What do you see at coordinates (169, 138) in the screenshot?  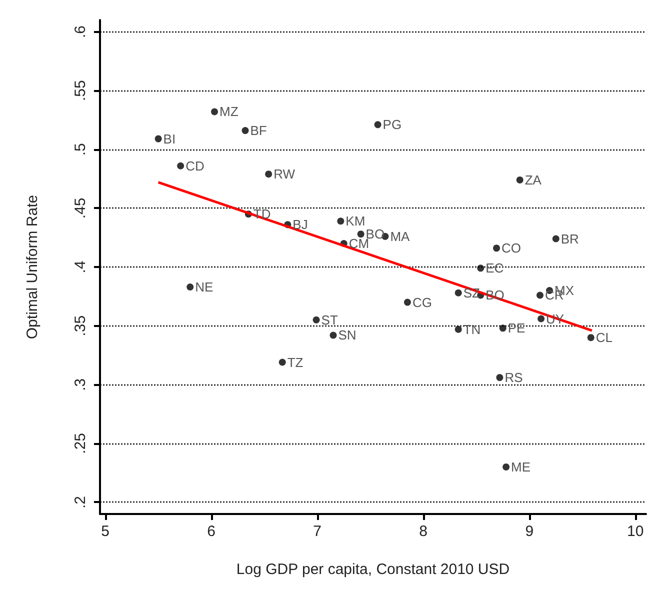 I see `annotation: BI` at bounding box center [169, 138].